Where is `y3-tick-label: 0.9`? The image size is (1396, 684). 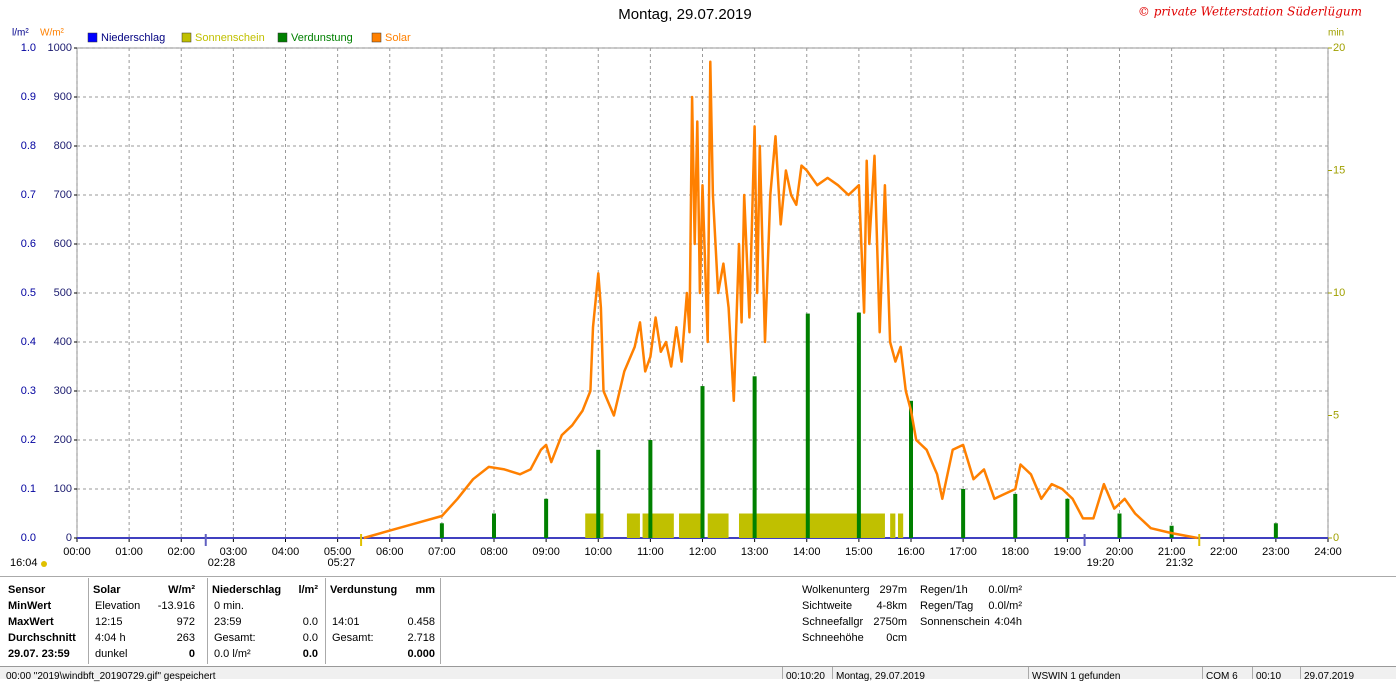 y3-tick-label: 0.9 is located at coordinates (28, 97).